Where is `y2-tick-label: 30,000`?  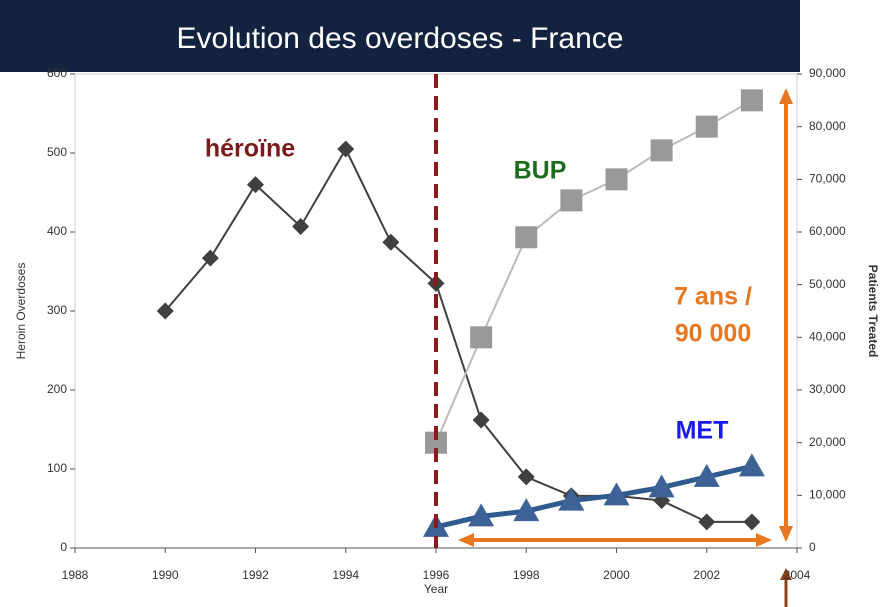
y2-tick-label: 30,000 is located at coordinates (827, 389).